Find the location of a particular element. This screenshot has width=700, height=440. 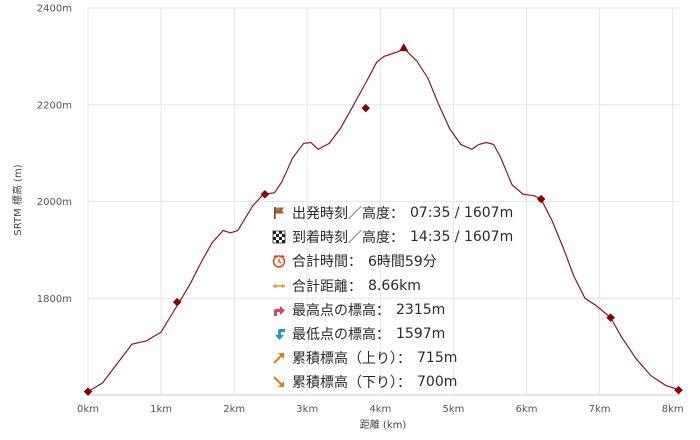

cumulative-ascent-label: 累積標高（上り）： is located at coordinates (351, 359).